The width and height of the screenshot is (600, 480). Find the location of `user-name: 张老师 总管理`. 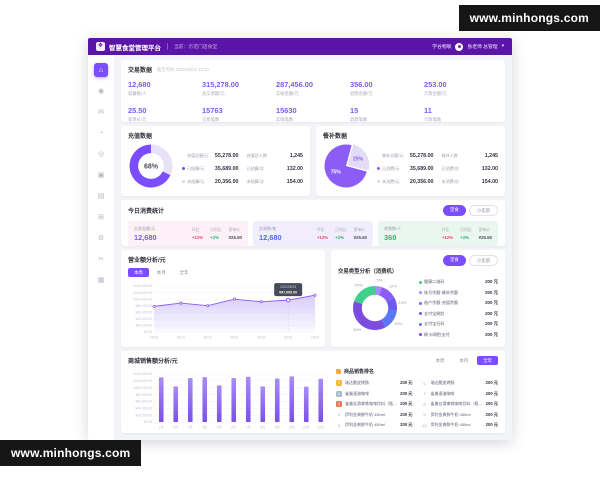

user-name: 张老师 总管理 is located at coordinates (482, 47).